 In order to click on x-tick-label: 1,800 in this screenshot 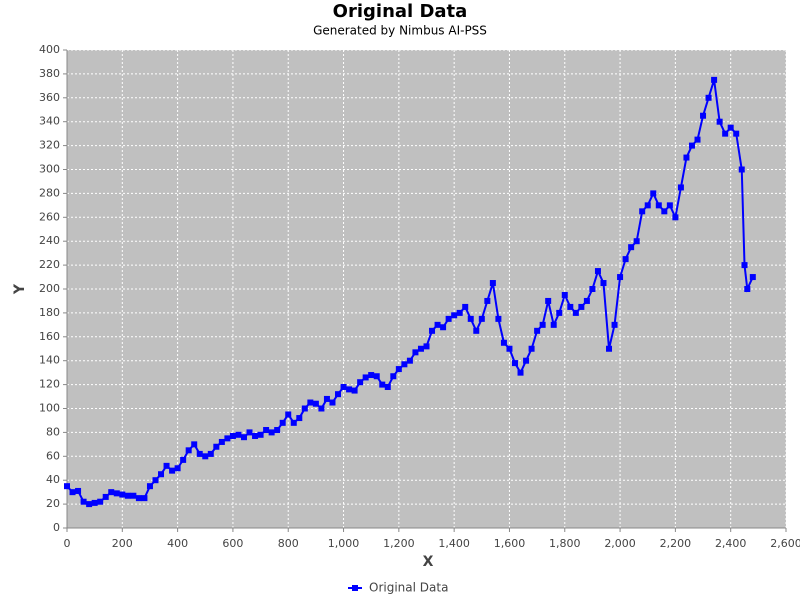, I will do `click(565, 543)`.